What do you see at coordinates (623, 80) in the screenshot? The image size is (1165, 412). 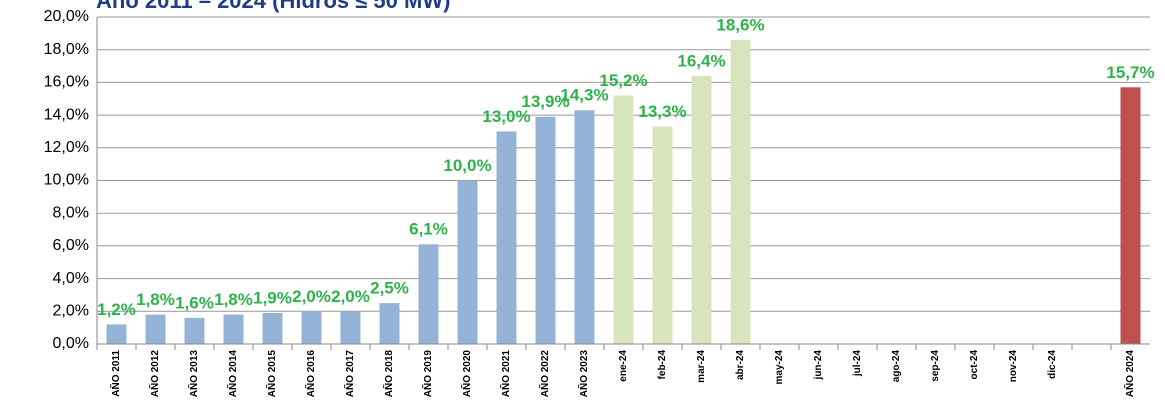 I see `value-label: 15,2%` at bounding box center [623, 80].